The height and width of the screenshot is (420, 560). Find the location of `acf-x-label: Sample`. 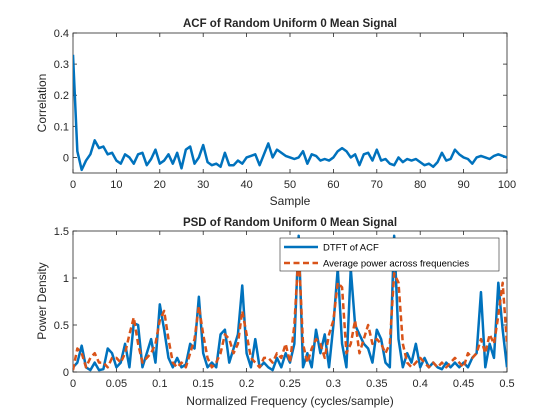

acf-x-label: Sample is located at coordinates (290, 201).